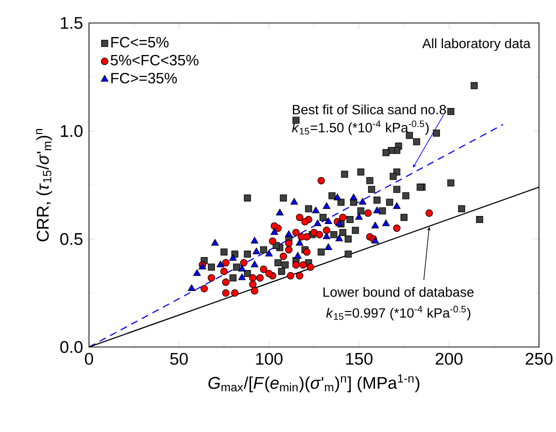 The image size is (556, 432). I want to click on annotation: k$_{15}$=0.997 (*10$^{-4}$ kPa$^{-0.5}$), so click(398, 313).